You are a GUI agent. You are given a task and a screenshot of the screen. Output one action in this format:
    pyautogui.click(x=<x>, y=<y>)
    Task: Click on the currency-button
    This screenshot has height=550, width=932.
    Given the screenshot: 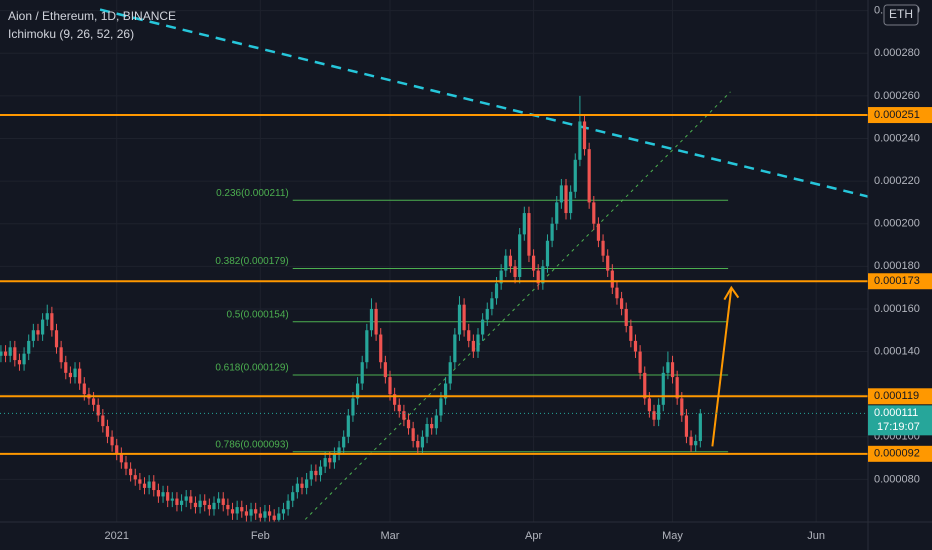 What is the action you would take?
    pyautogui.click(x=901, y=15)
    